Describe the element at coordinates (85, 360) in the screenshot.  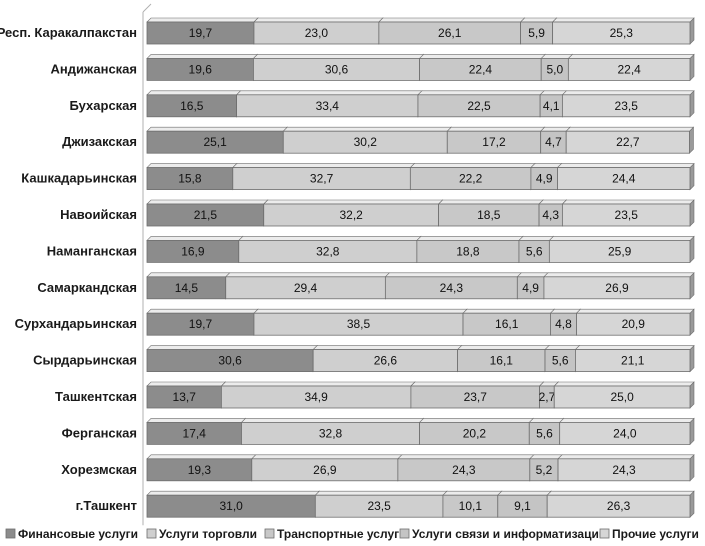
I see `category-label: Сырдарьинская` at that location.